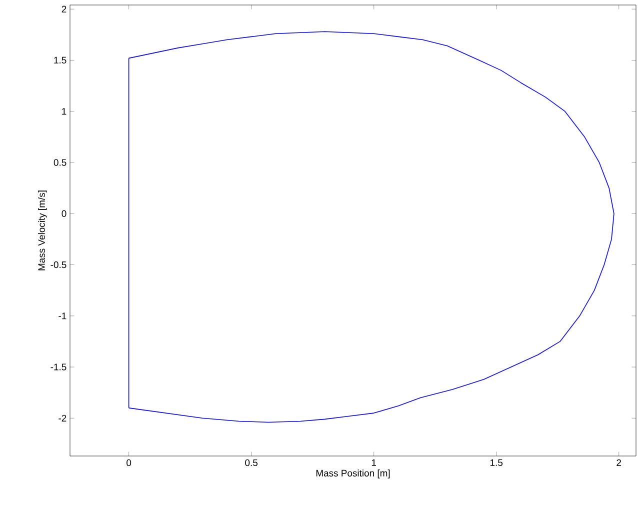 This screenshot has width=638, height=508. What do you see at coordinates (62, 418) in the screenshot?
I see `y-tick-label: -2` at bounding box center [62, 418].